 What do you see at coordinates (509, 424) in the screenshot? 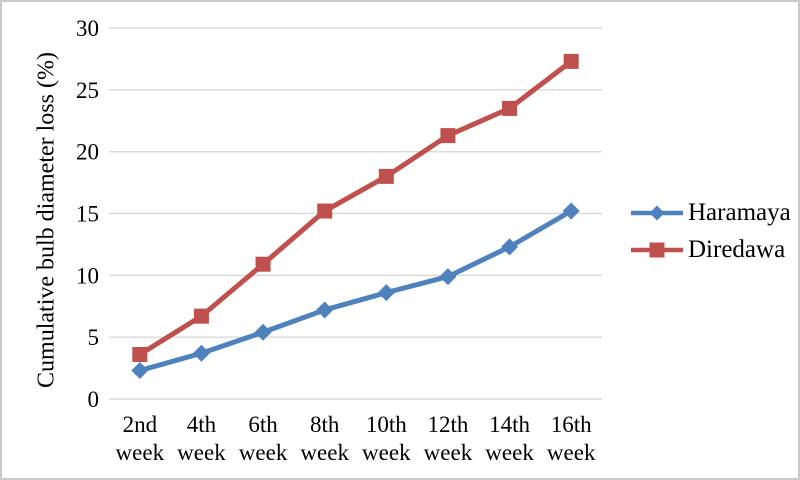
I see `x-tick-label: 14th` at bounding box center [509, 424].